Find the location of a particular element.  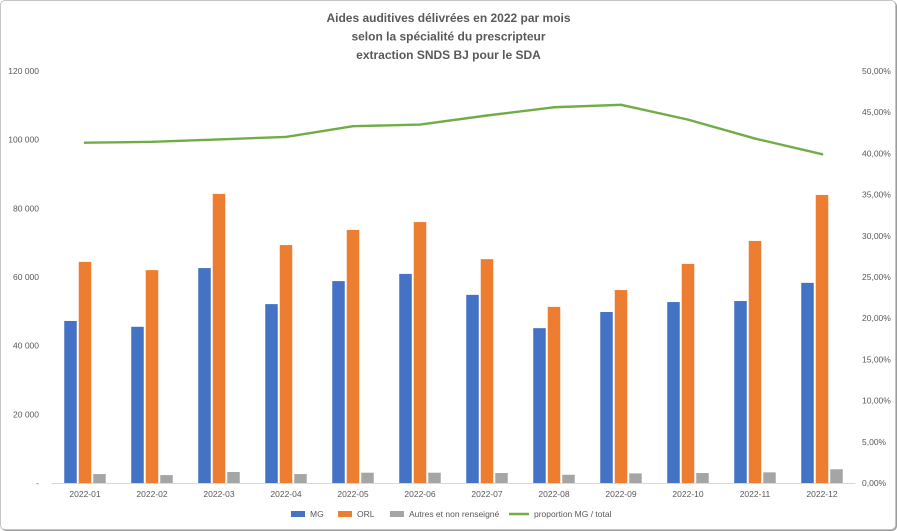

y-left-tick-label: - is located at coordinates (37, 483).